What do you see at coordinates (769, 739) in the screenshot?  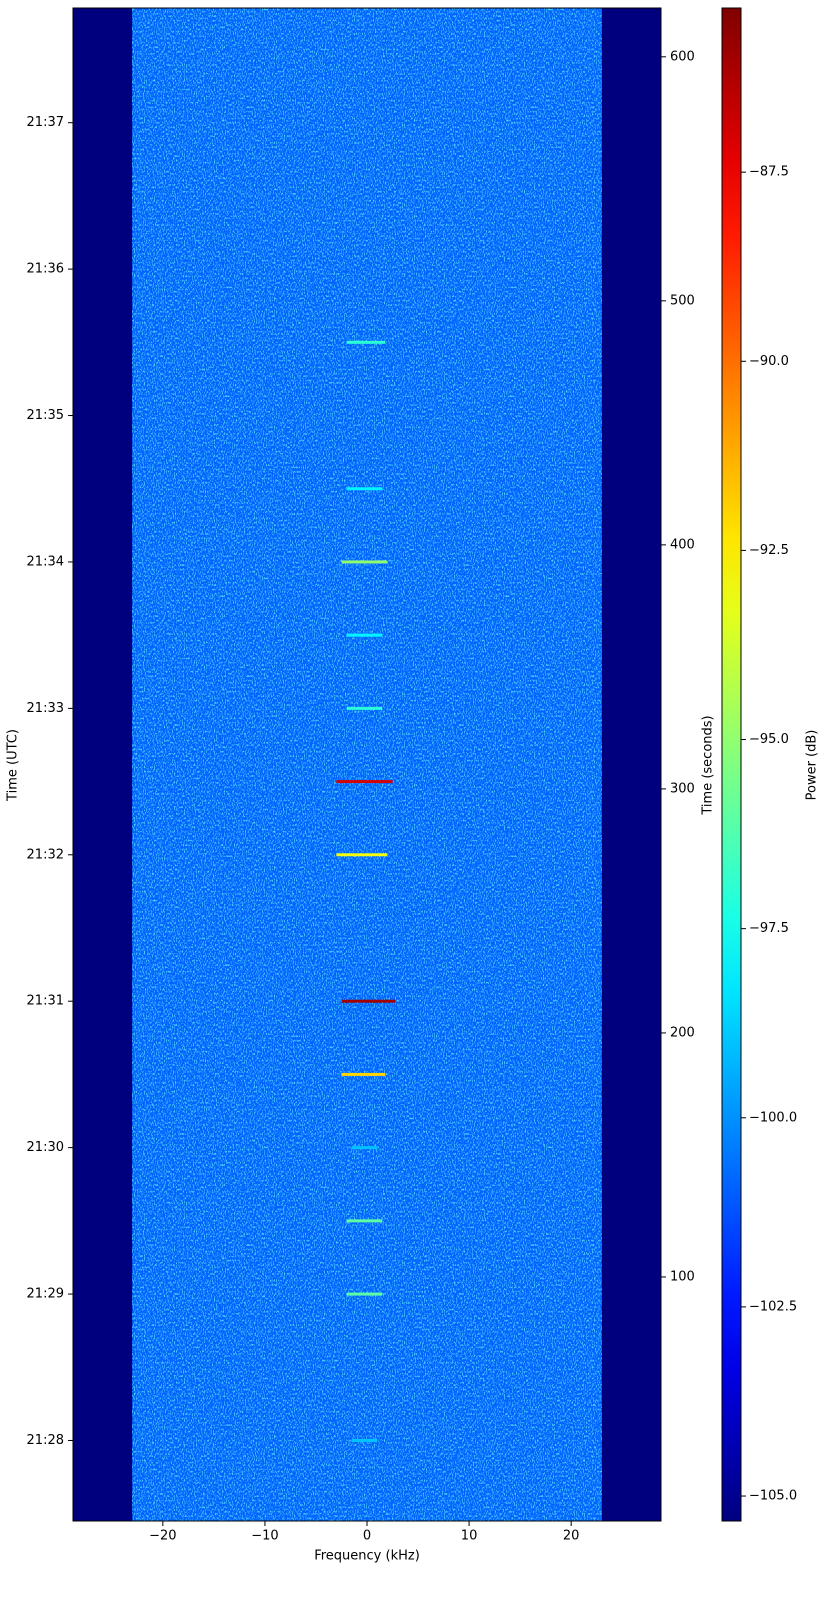 I see `colorbar-tick-label: −95.0` at bounding box center [769, 739].